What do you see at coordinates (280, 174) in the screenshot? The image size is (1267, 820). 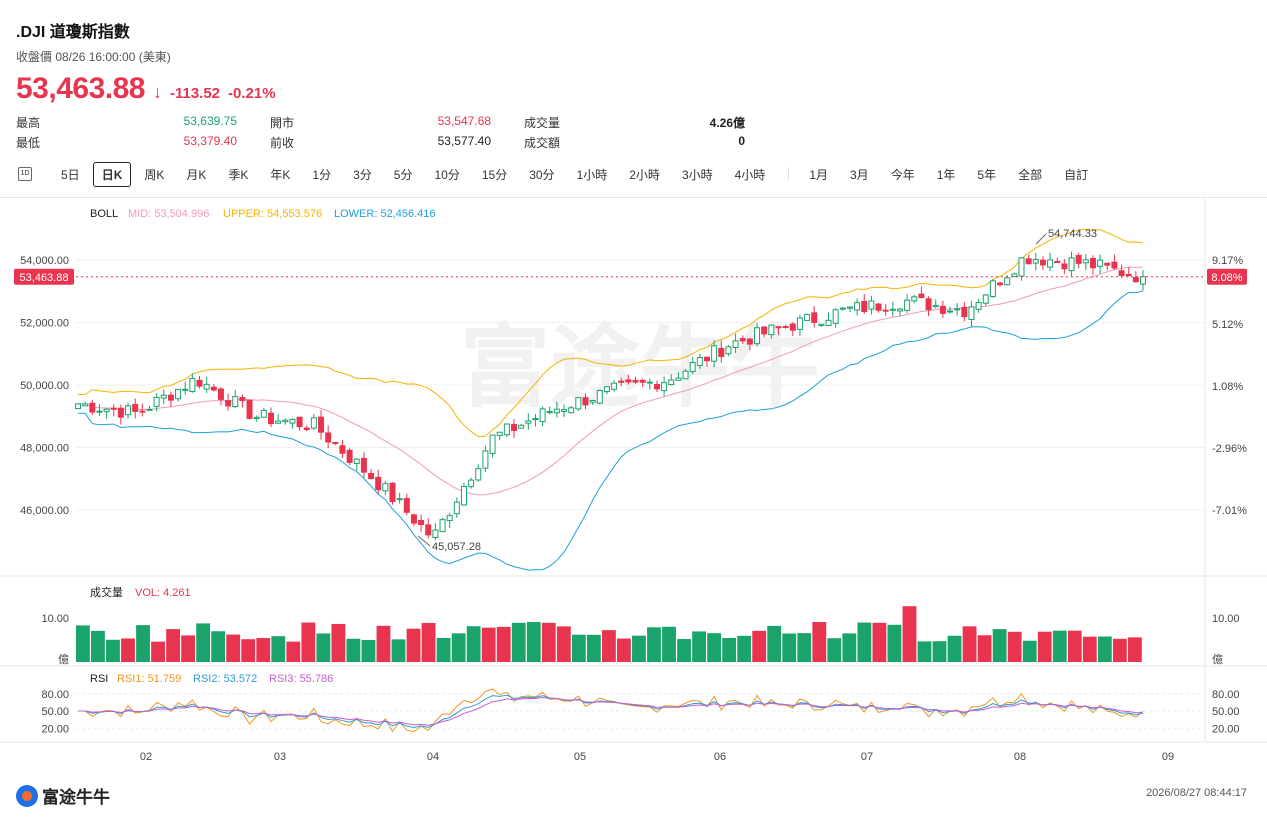 I see `tab-5: 年K` at bounding box center [280, 174].